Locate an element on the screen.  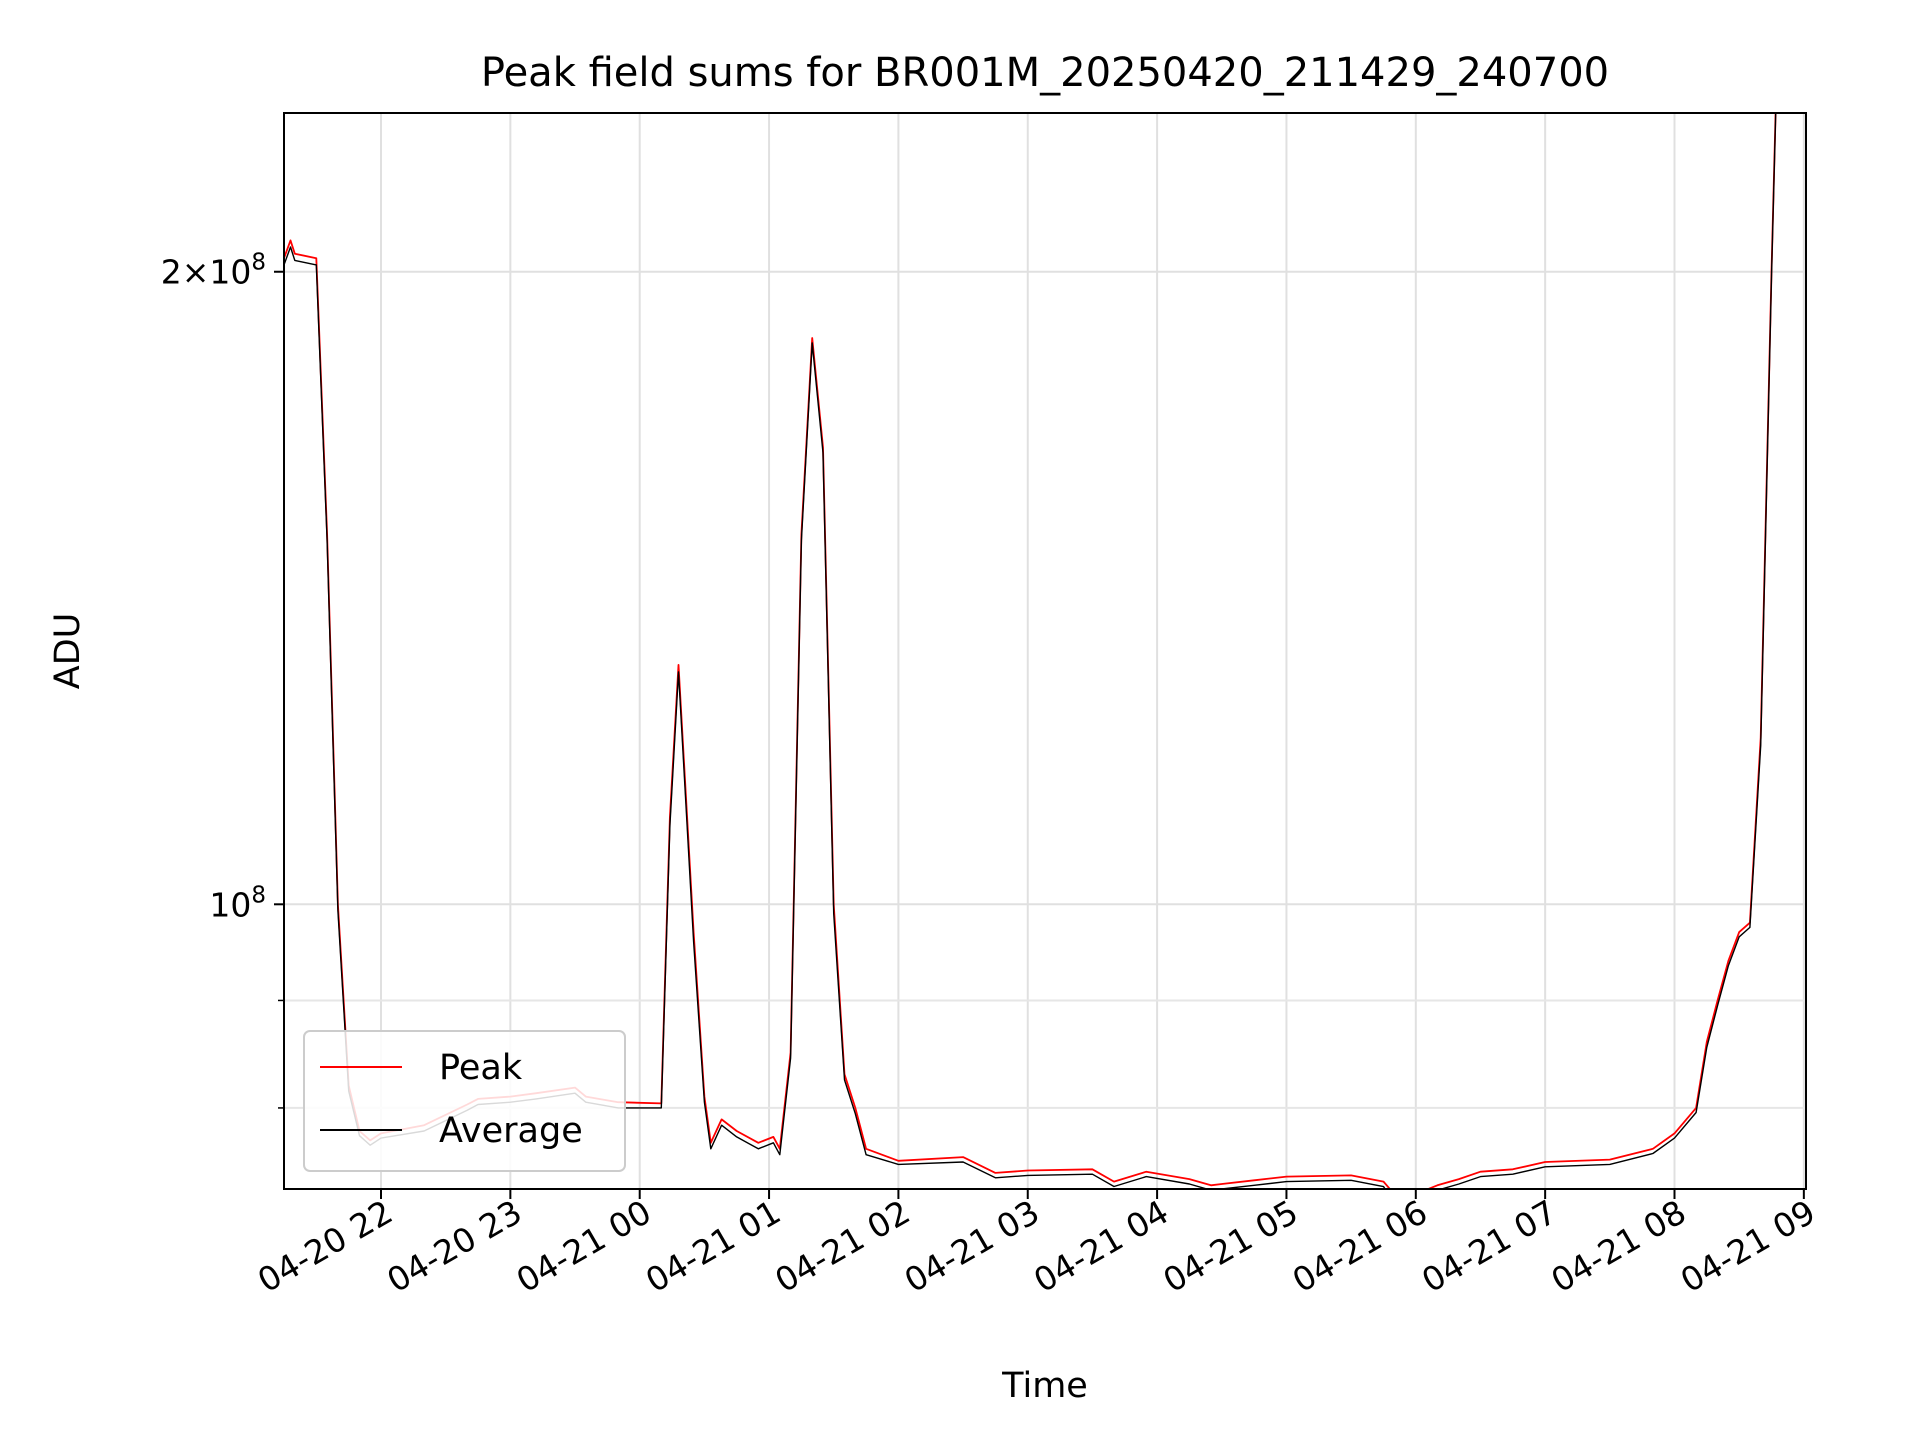
legend: Peak Average is located at coordinates (464, 1101).